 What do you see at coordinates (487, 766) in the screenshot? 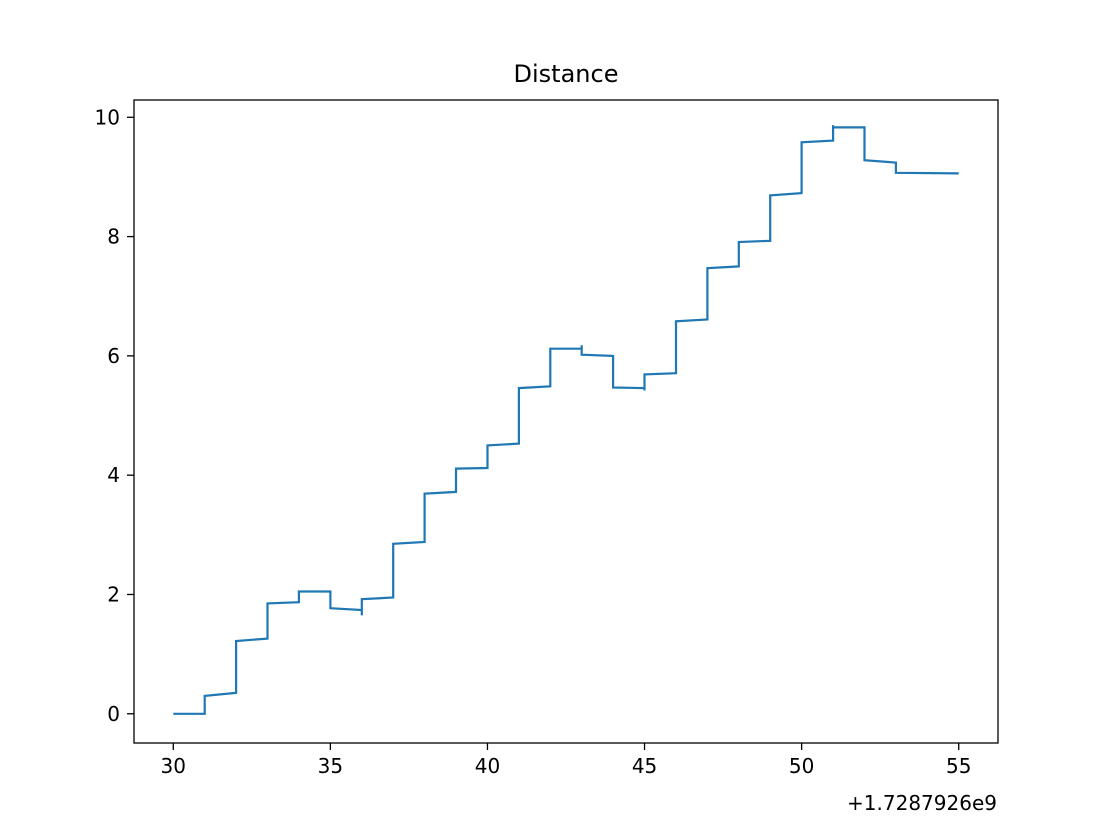
I see `x-tick-label: 40` at bounding box center [487, 766].